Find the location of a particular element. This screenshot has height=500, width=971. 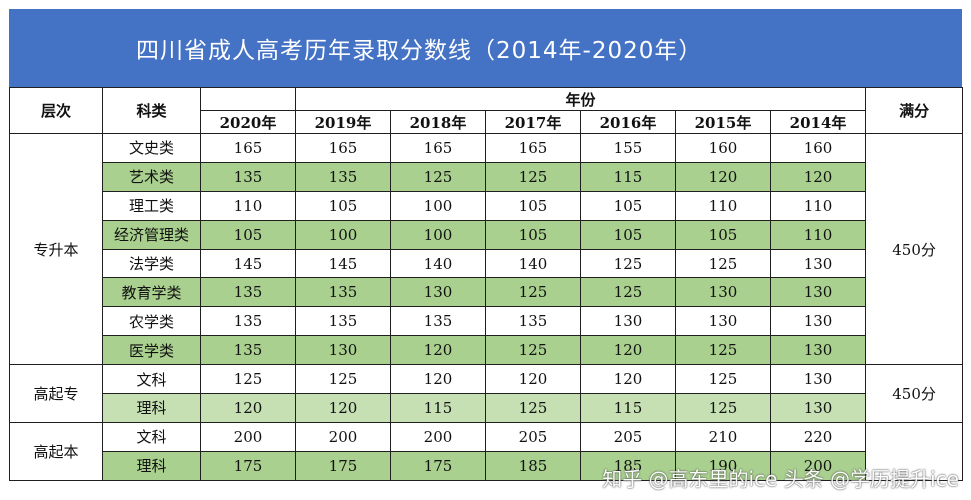

header-year: 2015年 is located at coordinates (723, 122).